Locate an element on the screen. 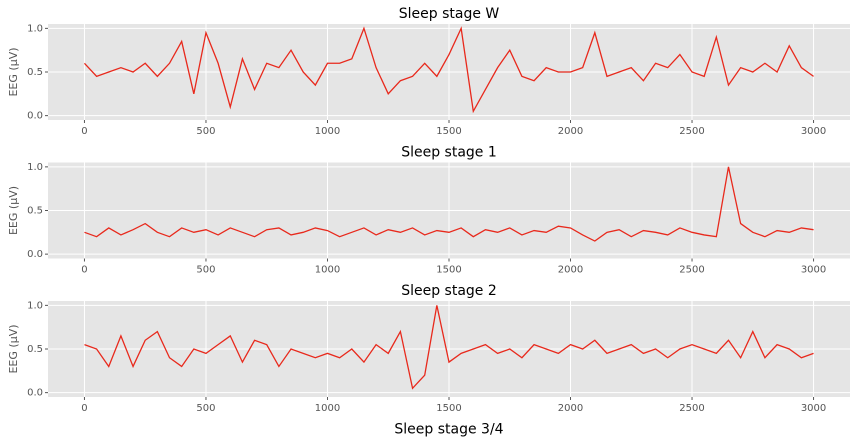 The image size is (853, 439). chart-title: Sleep stage 2 is located at coordinates (449, 291).